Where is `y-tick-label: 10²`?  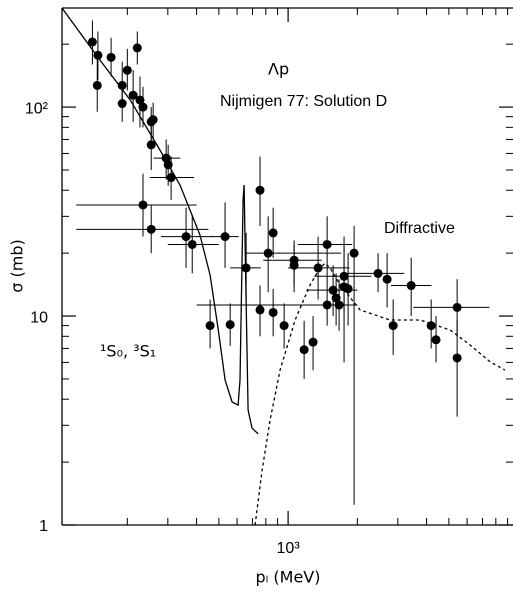 y-tick-label: 10² is located at coordinates (37, 108).